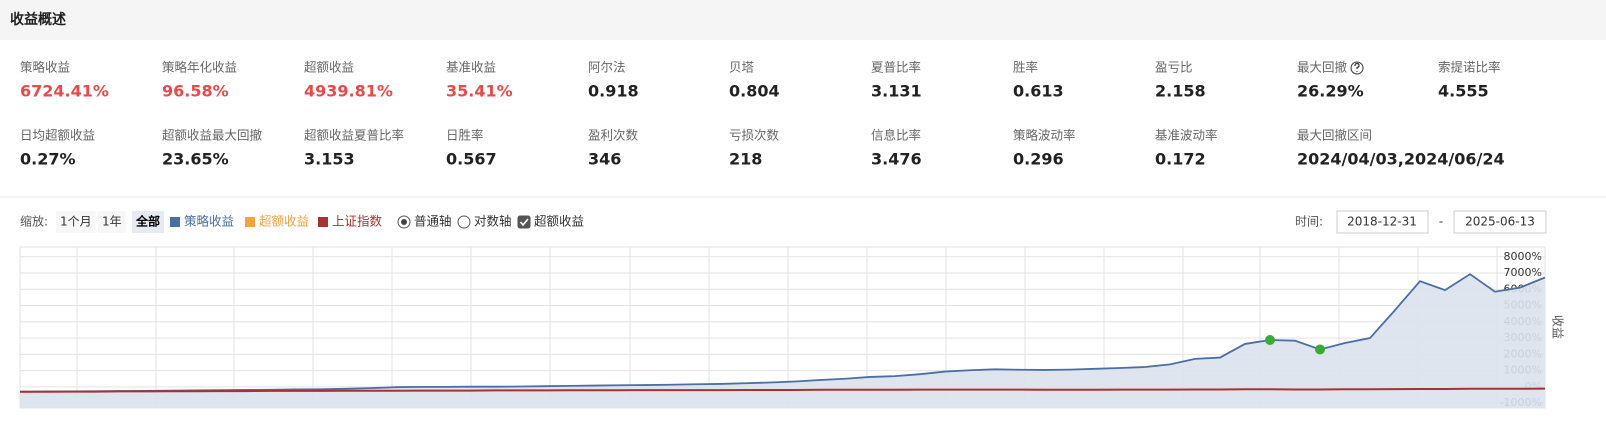 The height and width of the screenshot is (439, 1606). What do you see at coordinates (1463, 91) in the screenshot?
I see `metric-value: 4.555` at bounding box center [1463, 91].